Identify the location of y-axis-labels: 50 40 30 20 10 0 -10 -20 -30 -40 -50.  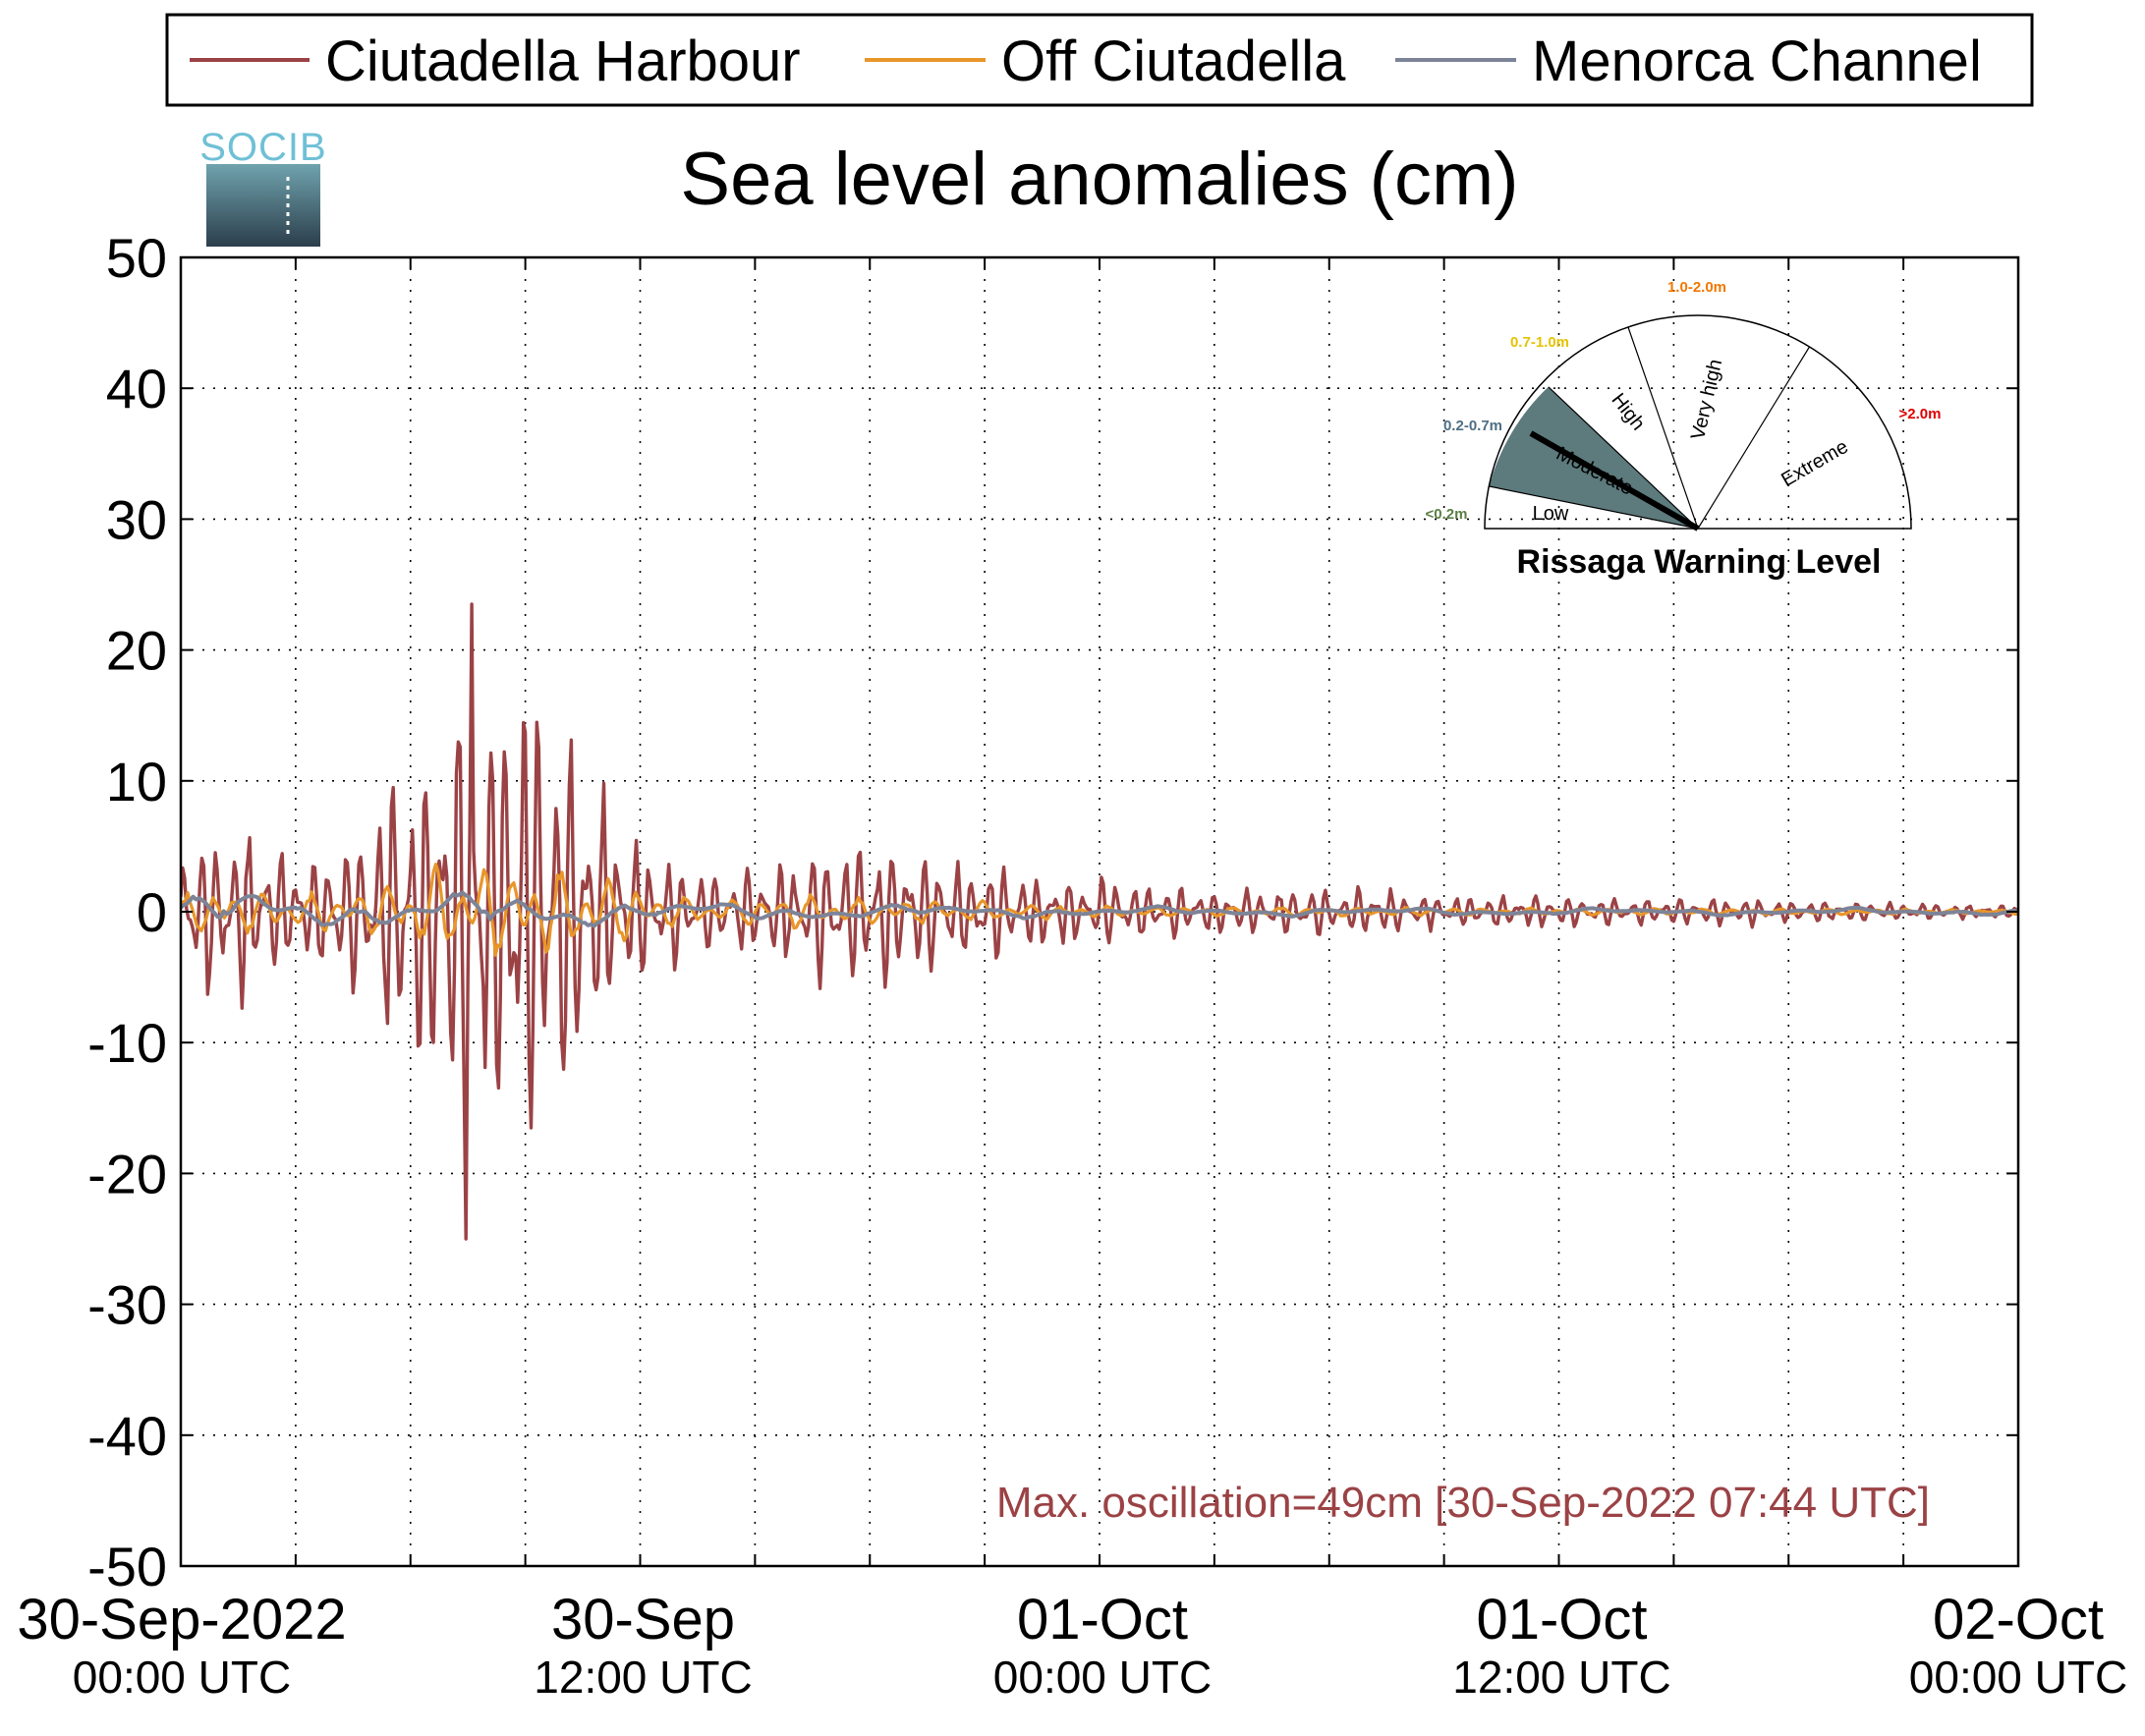
(127, 912).